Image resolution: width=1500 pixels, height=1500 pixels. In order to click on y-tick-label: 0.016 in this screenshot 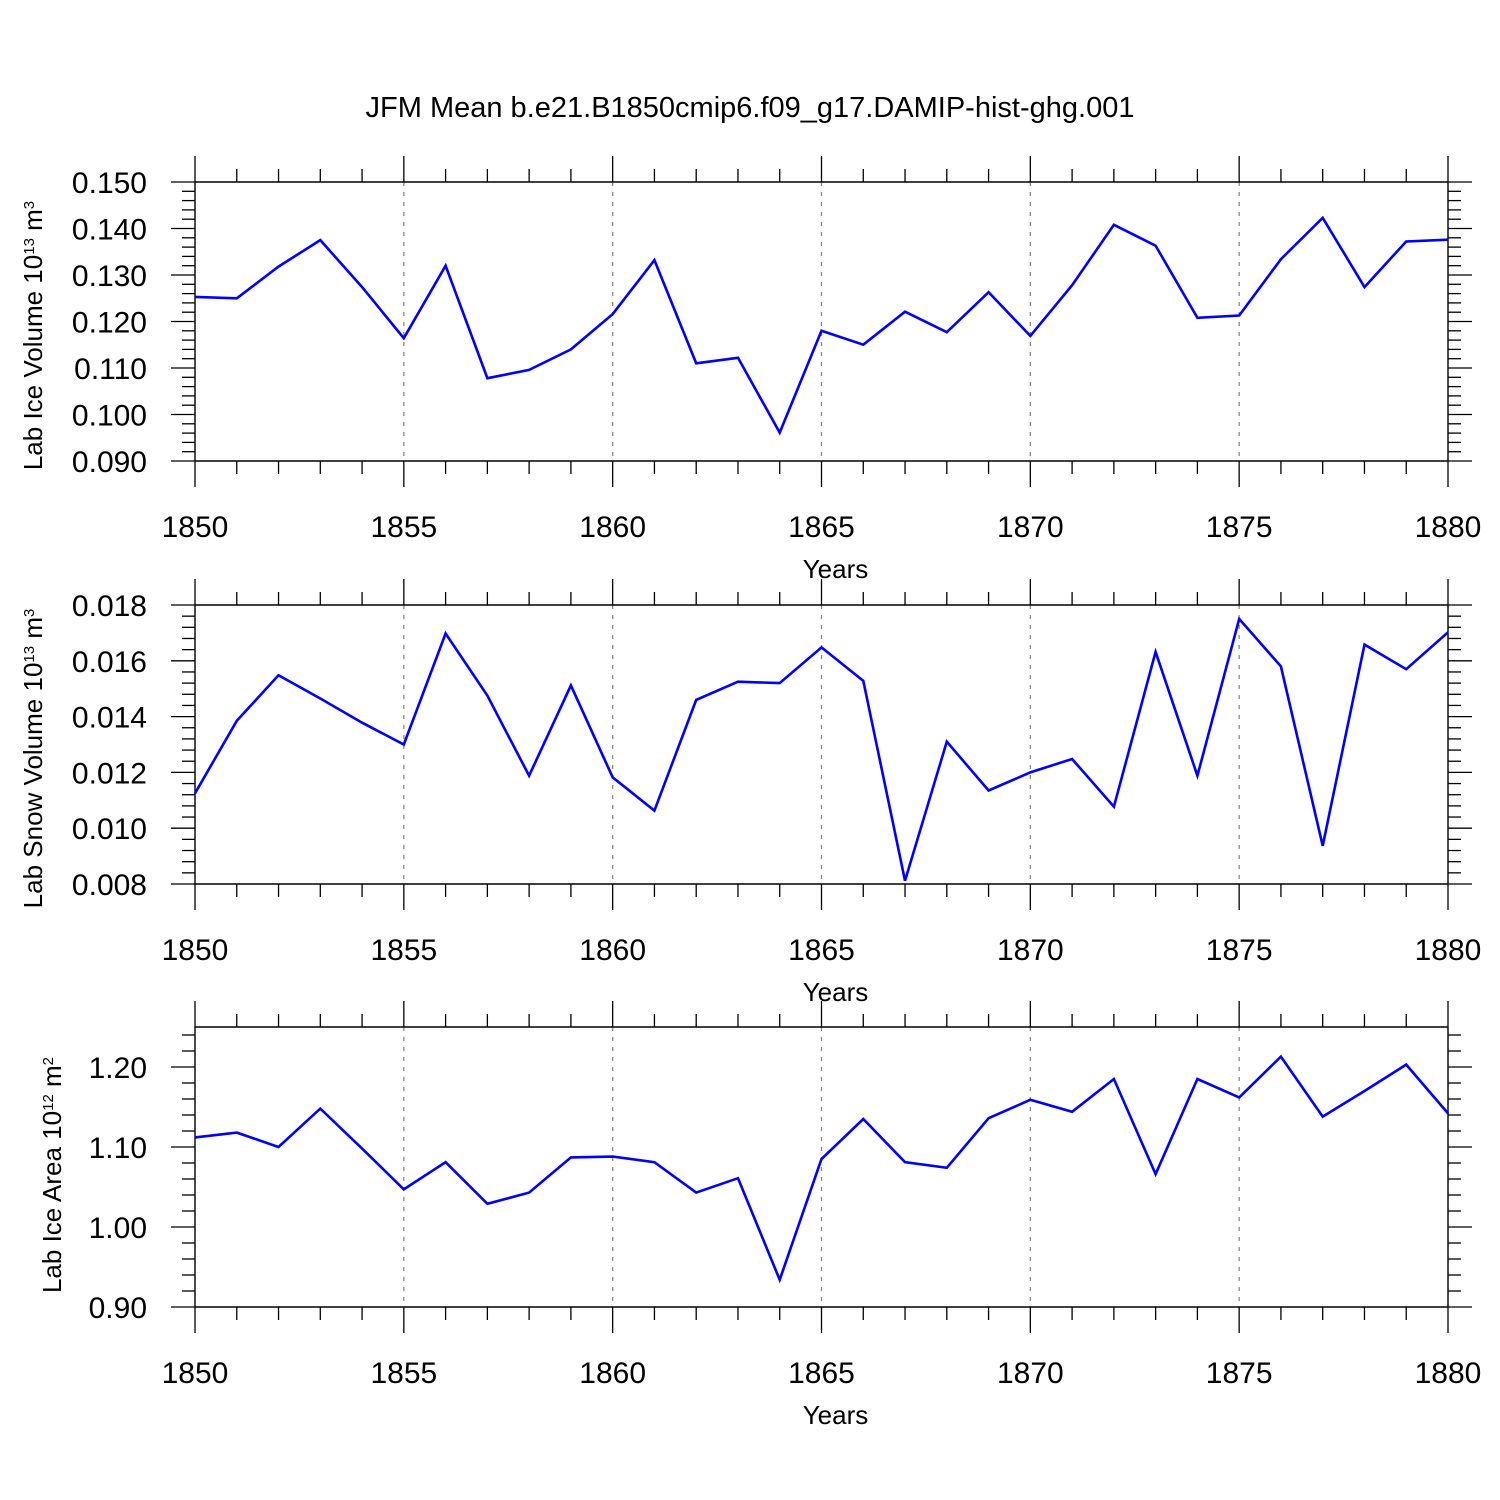, I will do `click(109, 662)`.